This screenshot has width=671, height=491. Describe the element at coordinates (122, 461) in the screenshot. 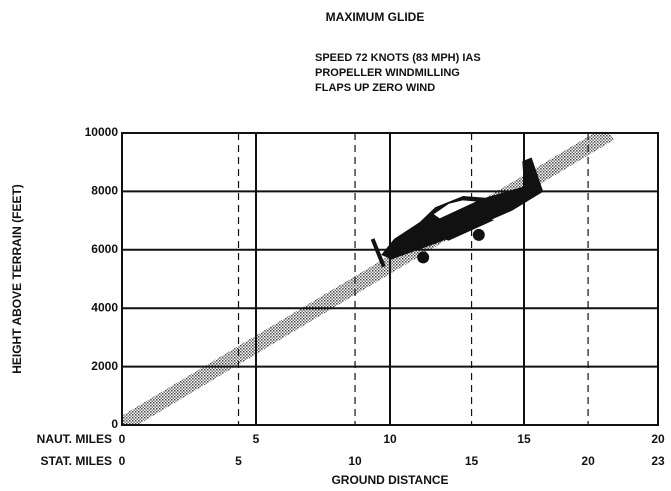

I see `x2-tick-label: 0` at that location.